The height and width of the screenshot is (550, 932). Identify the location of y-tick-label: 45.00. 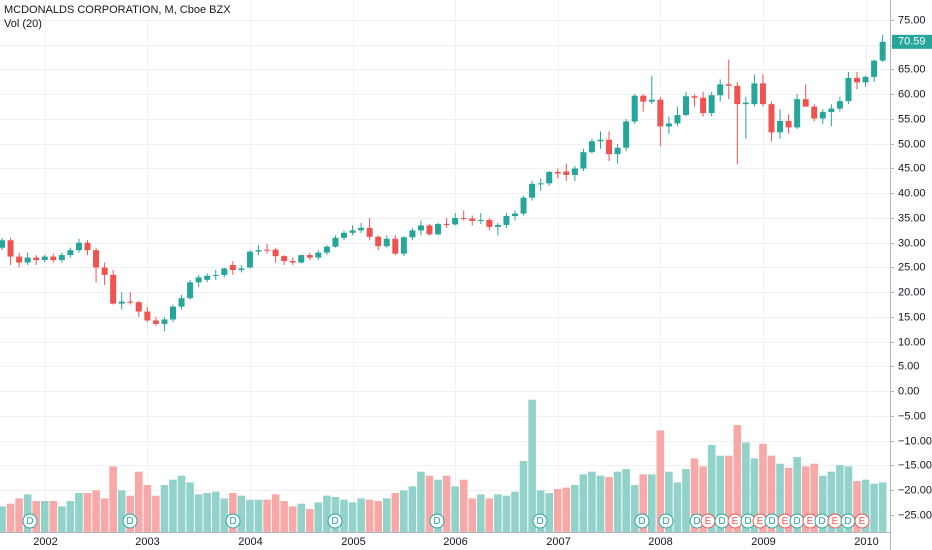
(912, 168).